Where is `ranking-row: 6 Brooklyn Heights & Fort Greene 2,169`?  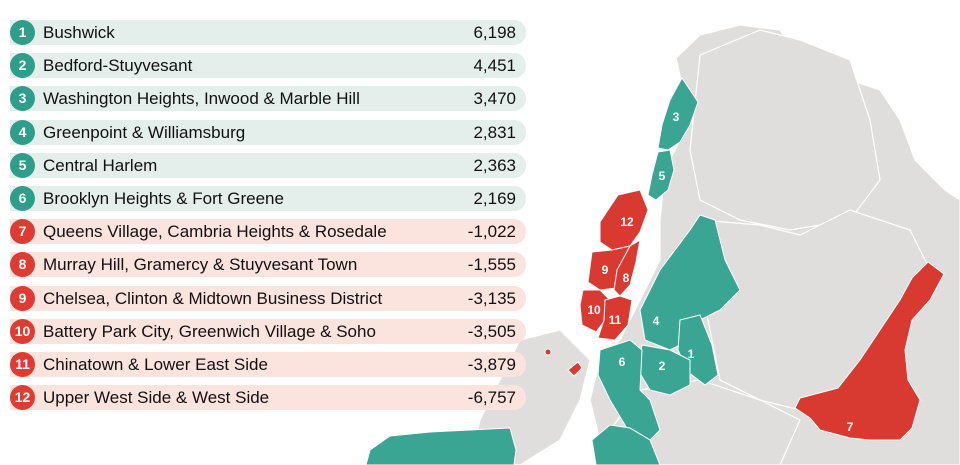 ranking-row: 6 Brooklyn Heights & Fort Greene 2,169 is located at coordinates (268, 198).